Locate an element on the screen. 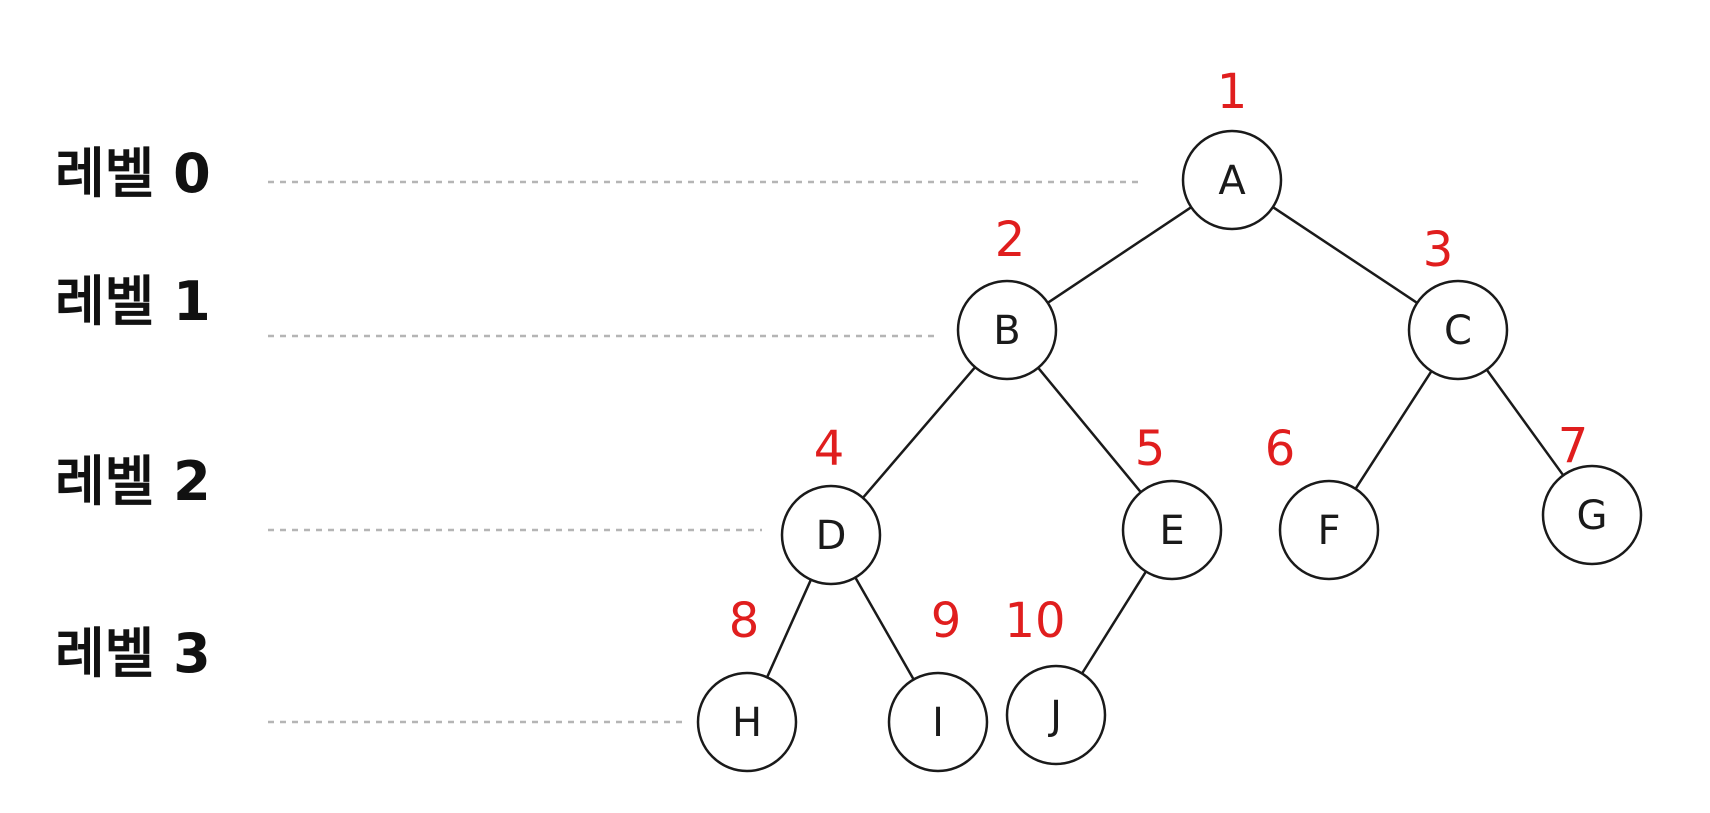 The width and height of the screenshot is (1710, 813). tree-node-B: B is located at coordinates (1007, 330).